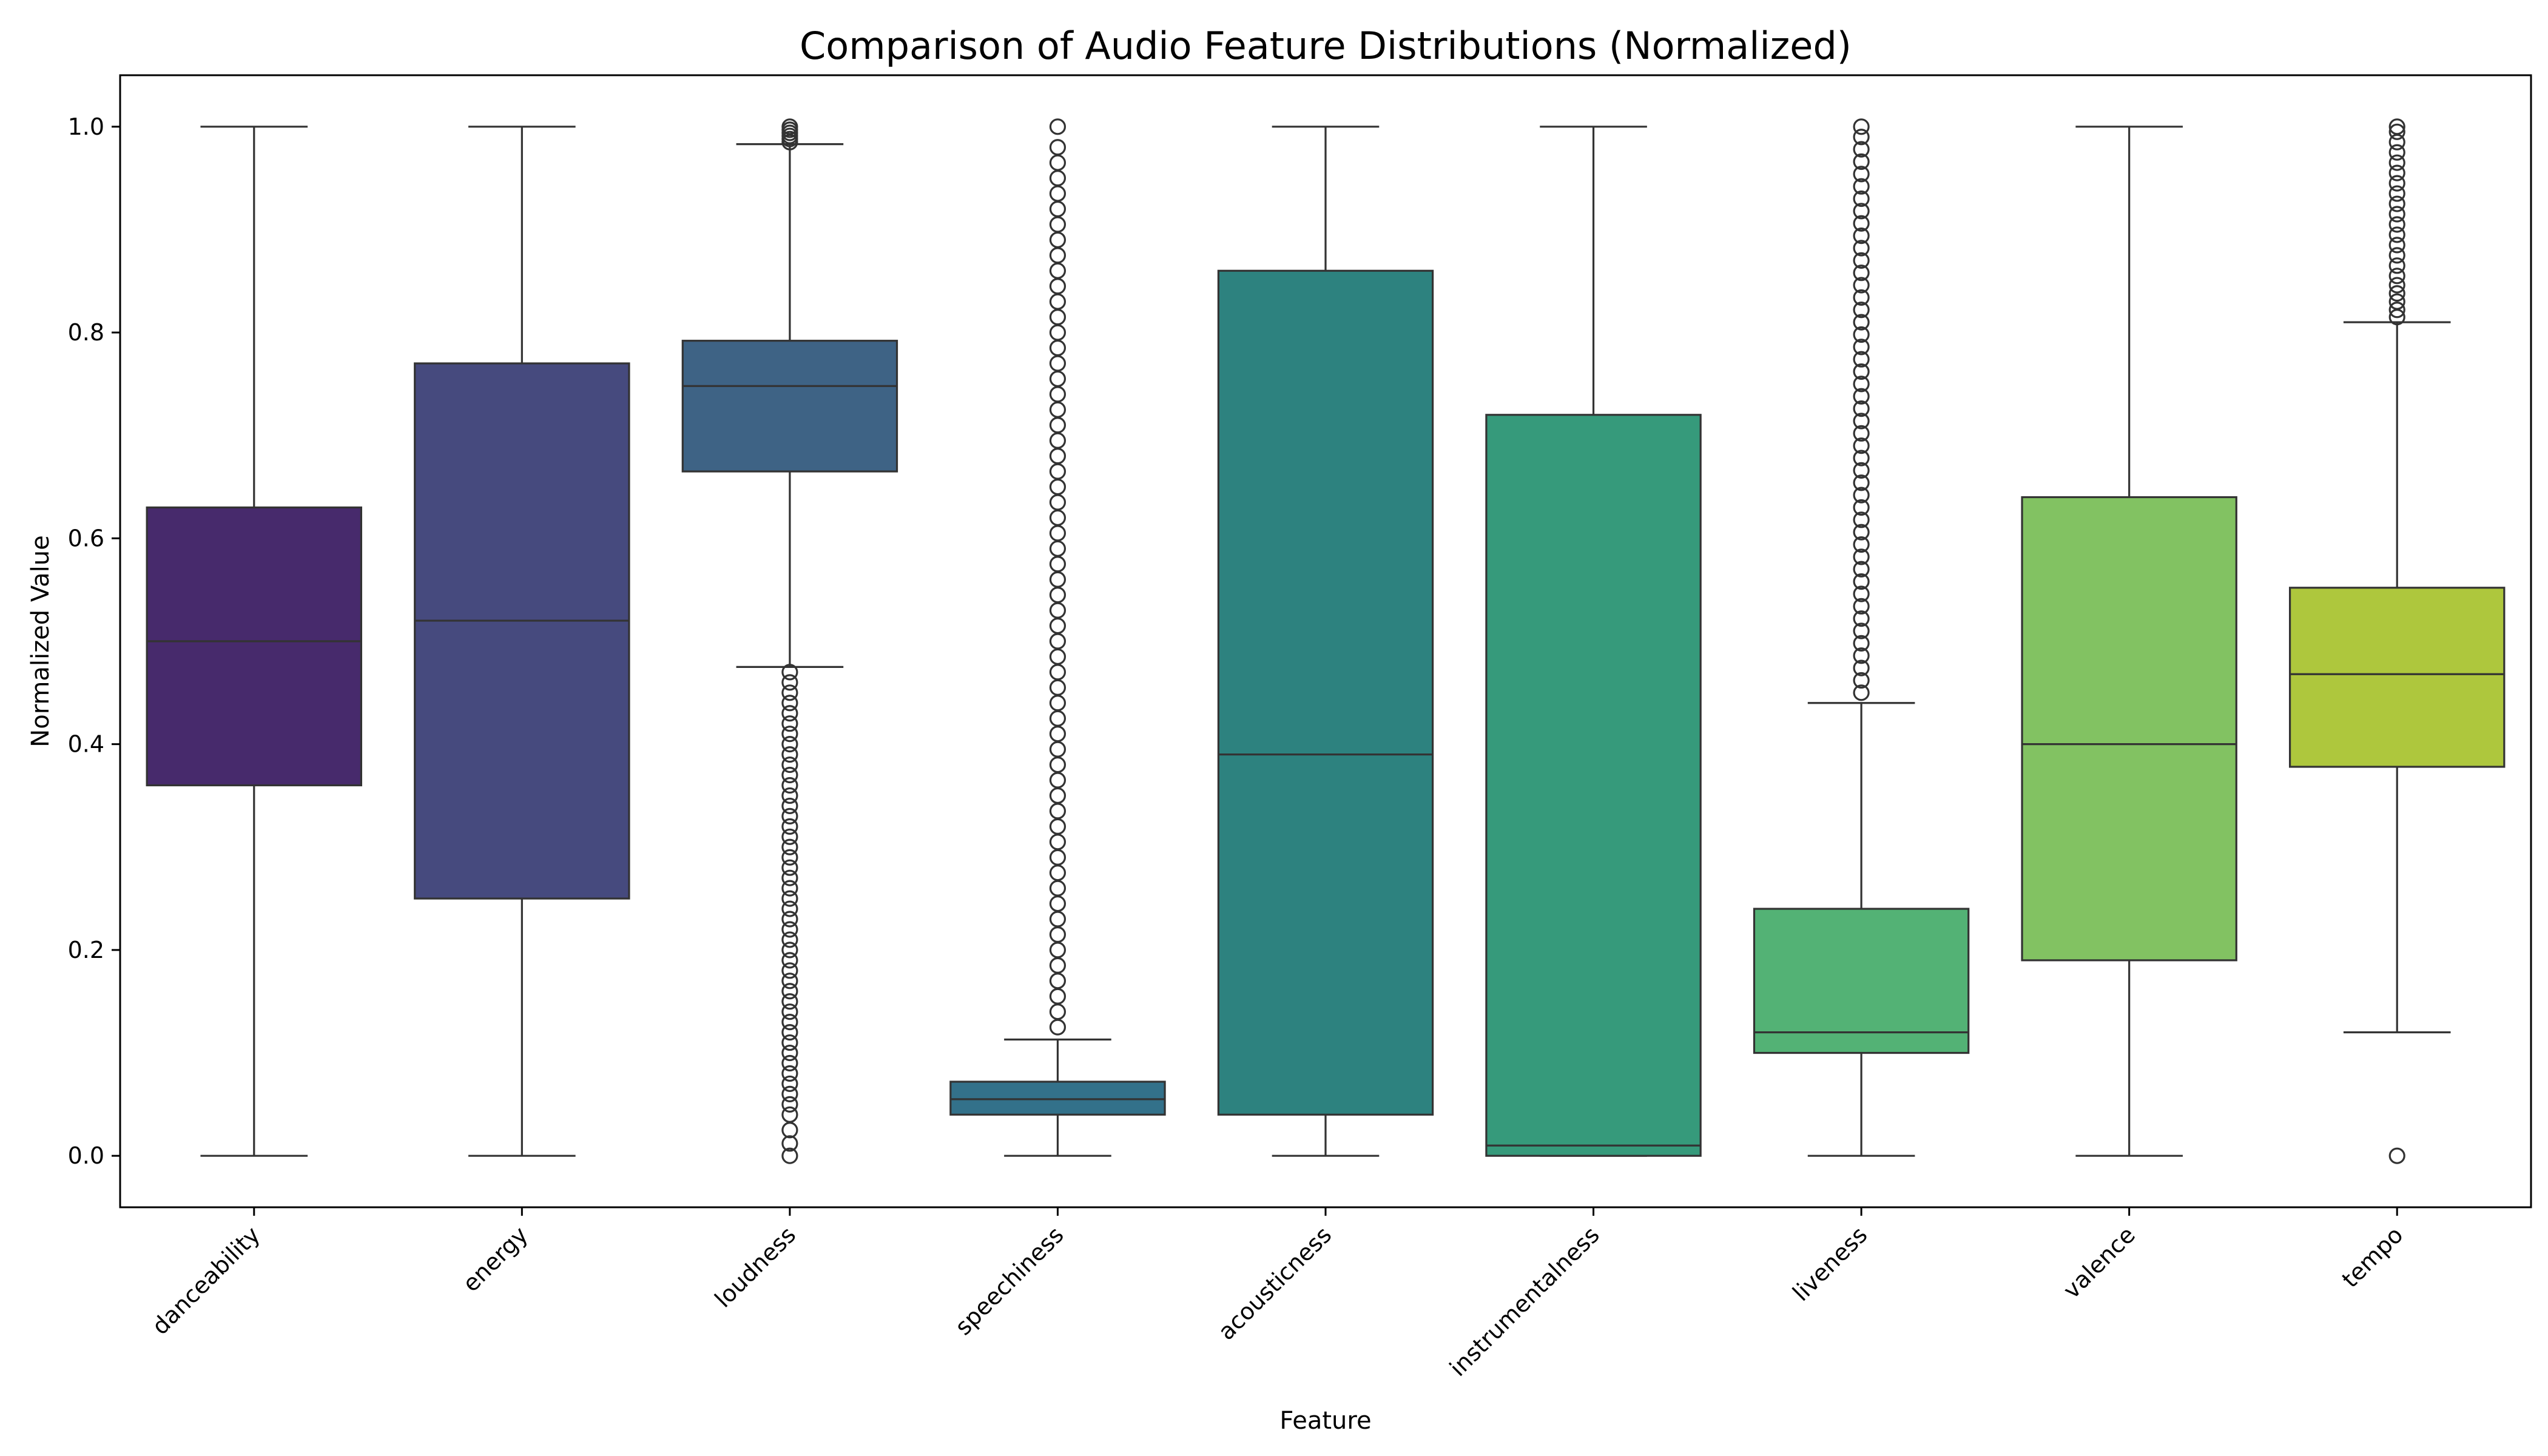 The image size is (2548, 1456). I want to click on box-group-instrumentalness, so click(1593, 641).